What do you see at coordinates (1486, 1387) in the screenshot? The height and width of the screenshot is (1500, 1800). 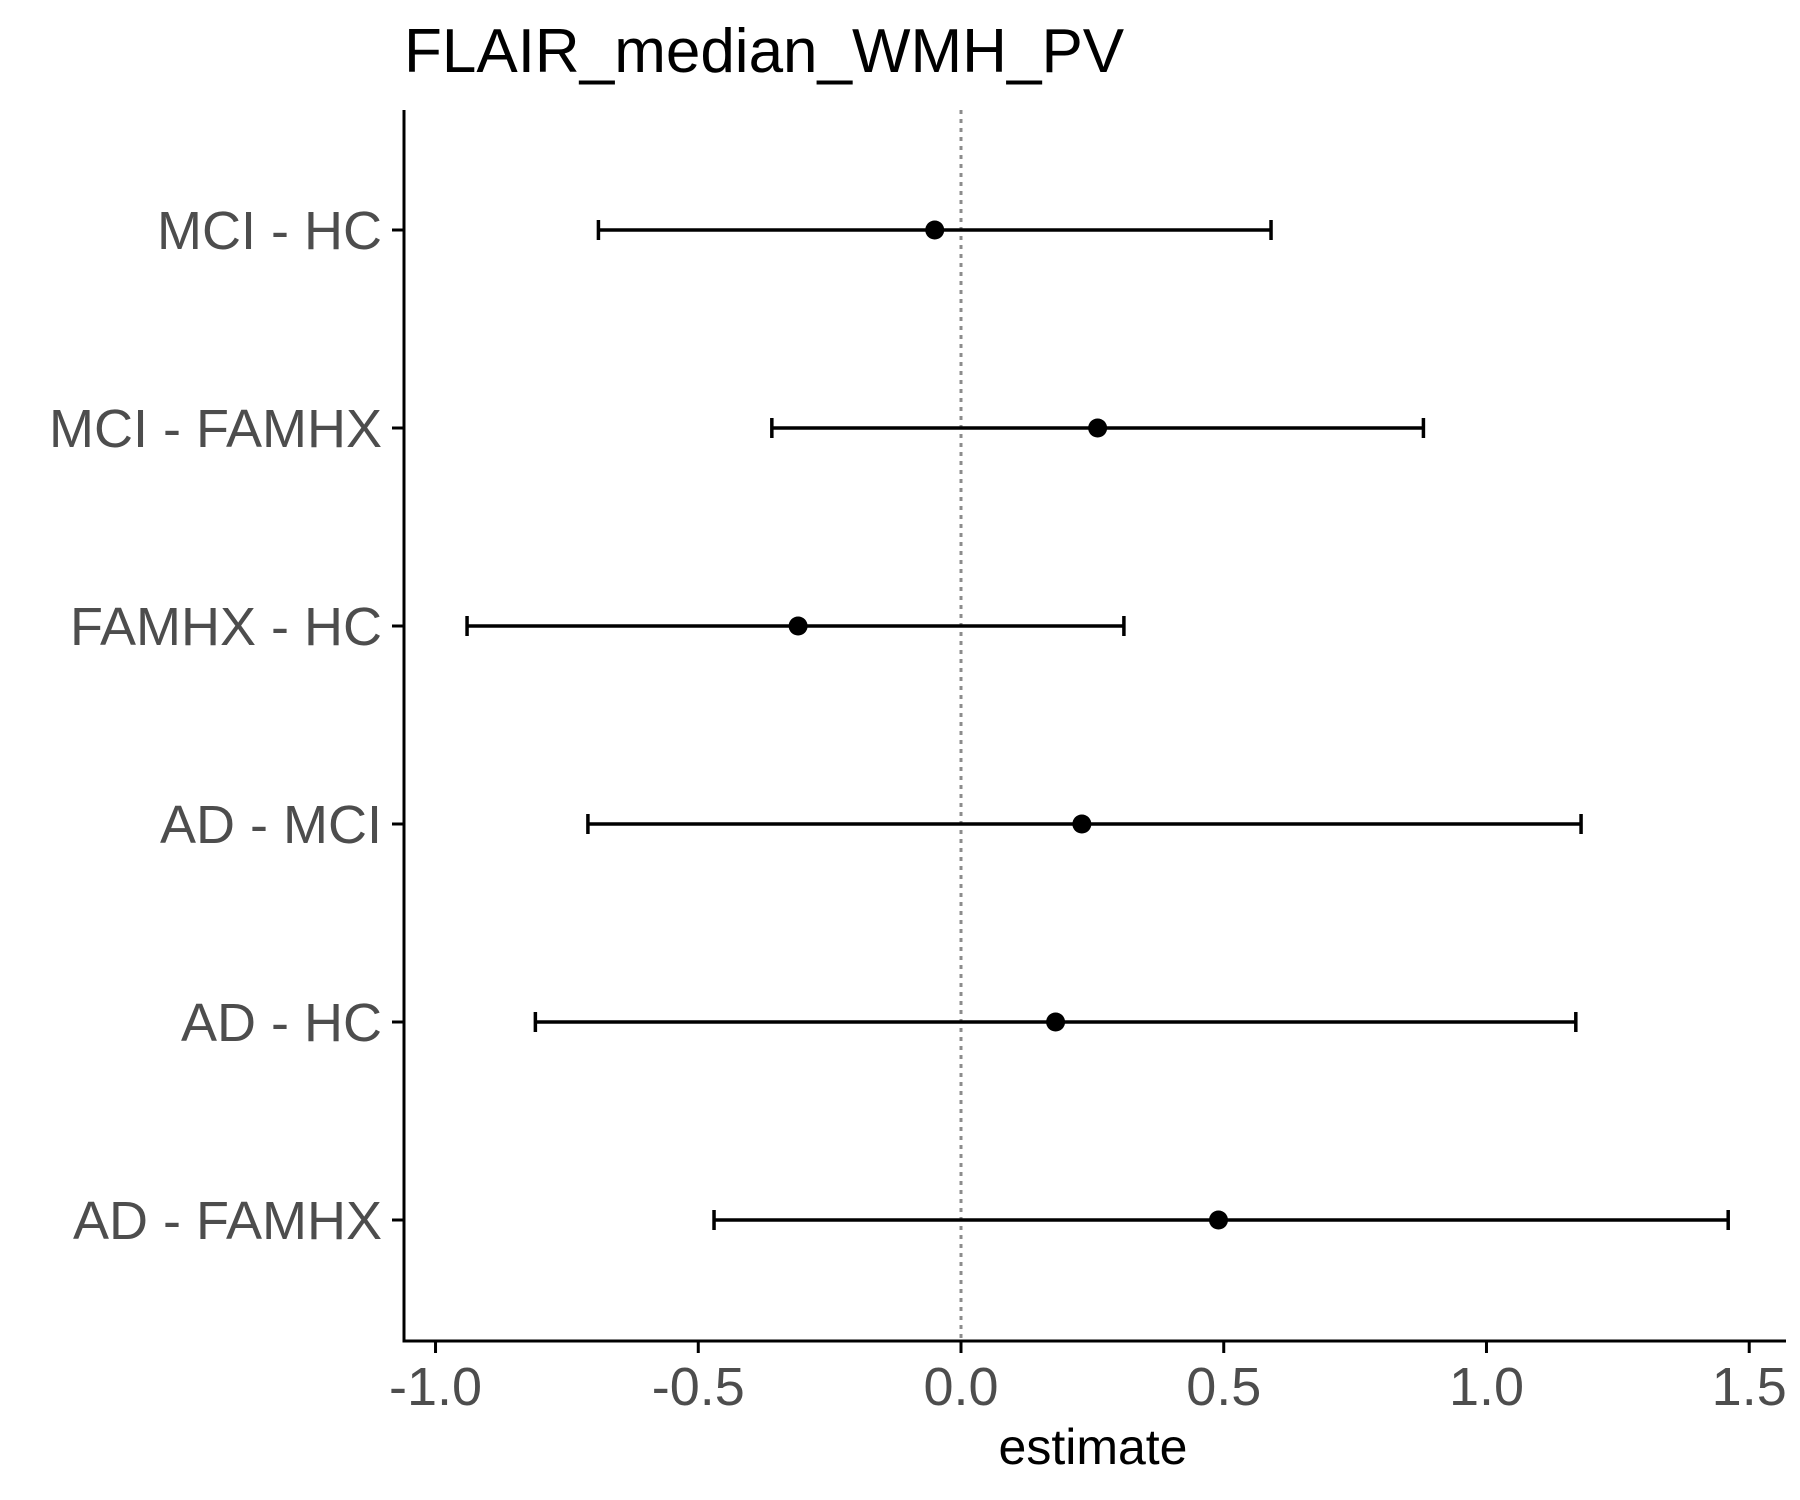 I see `x-tick-label: 1.0` at bounding box center [1486, 1387].